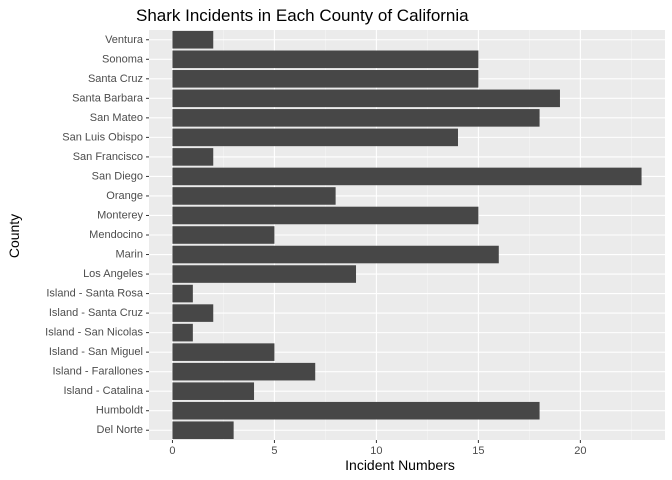 The width and height of the screenshot is (672, 480). Describe the element at coordinates (123, 59) in the screenshot. I see `y-tick-label: Sonoma` at that location.